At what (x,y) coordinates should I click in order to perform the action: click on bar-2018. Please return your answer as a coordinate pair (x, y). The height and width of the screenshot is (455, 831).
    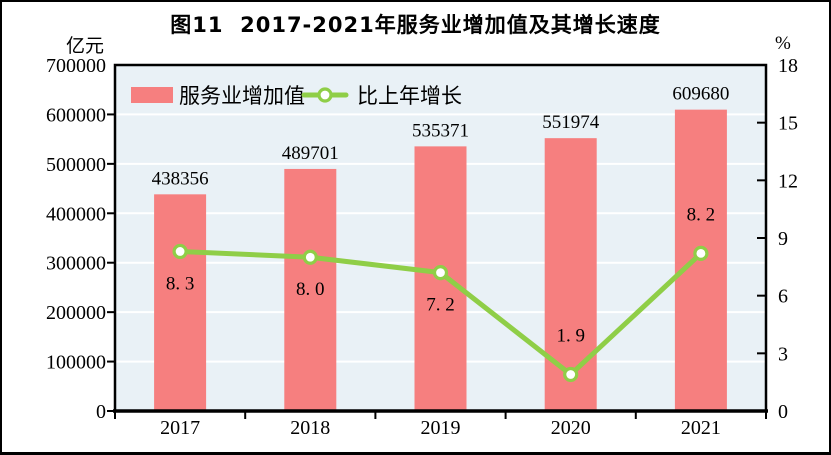
    Looking at the image, I should click on (310, 289).